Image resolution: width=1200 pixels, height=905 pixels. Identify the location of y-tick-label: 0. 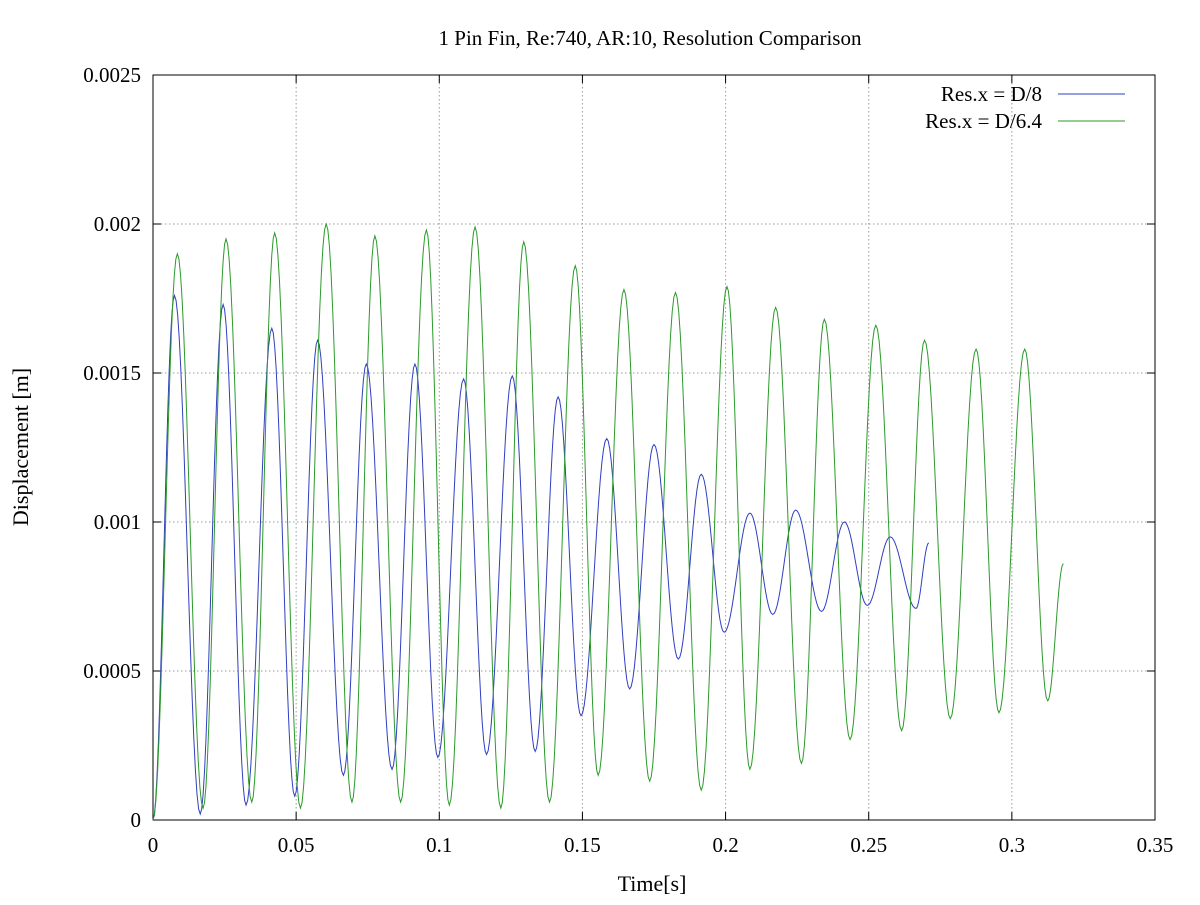
(136, 820).